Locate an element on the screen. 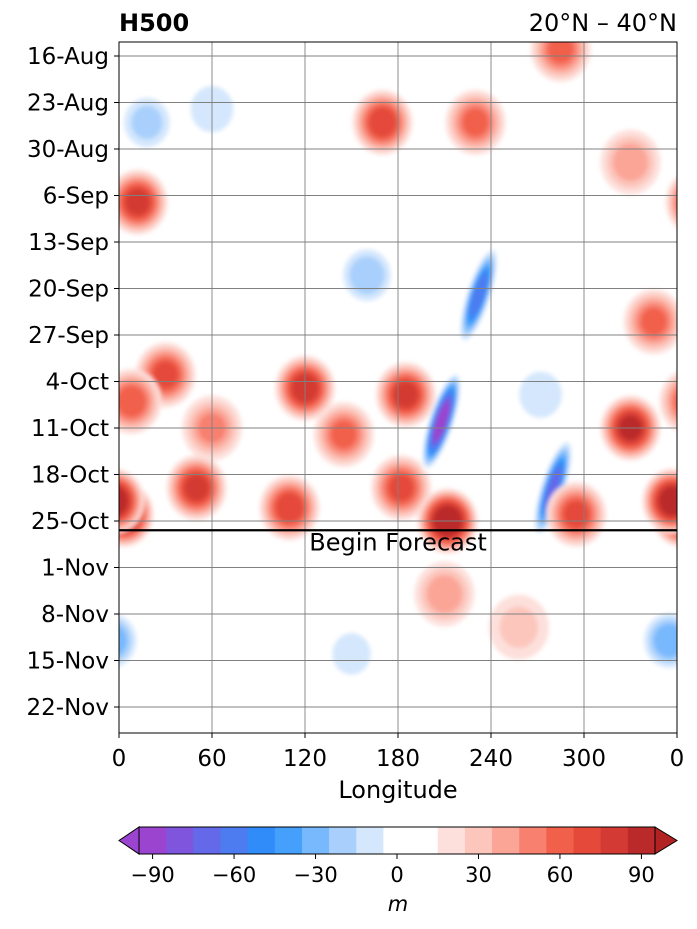 The image size is (697, 929). x-tick-label: 240 is located at coordinates (491, 759).